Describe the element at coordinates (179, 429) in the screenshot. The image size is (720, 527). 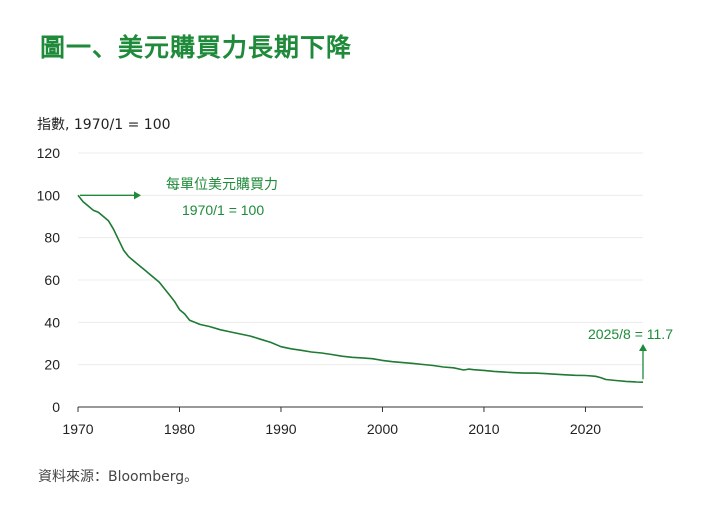
I see `x-tick-label: 1980` at that location.